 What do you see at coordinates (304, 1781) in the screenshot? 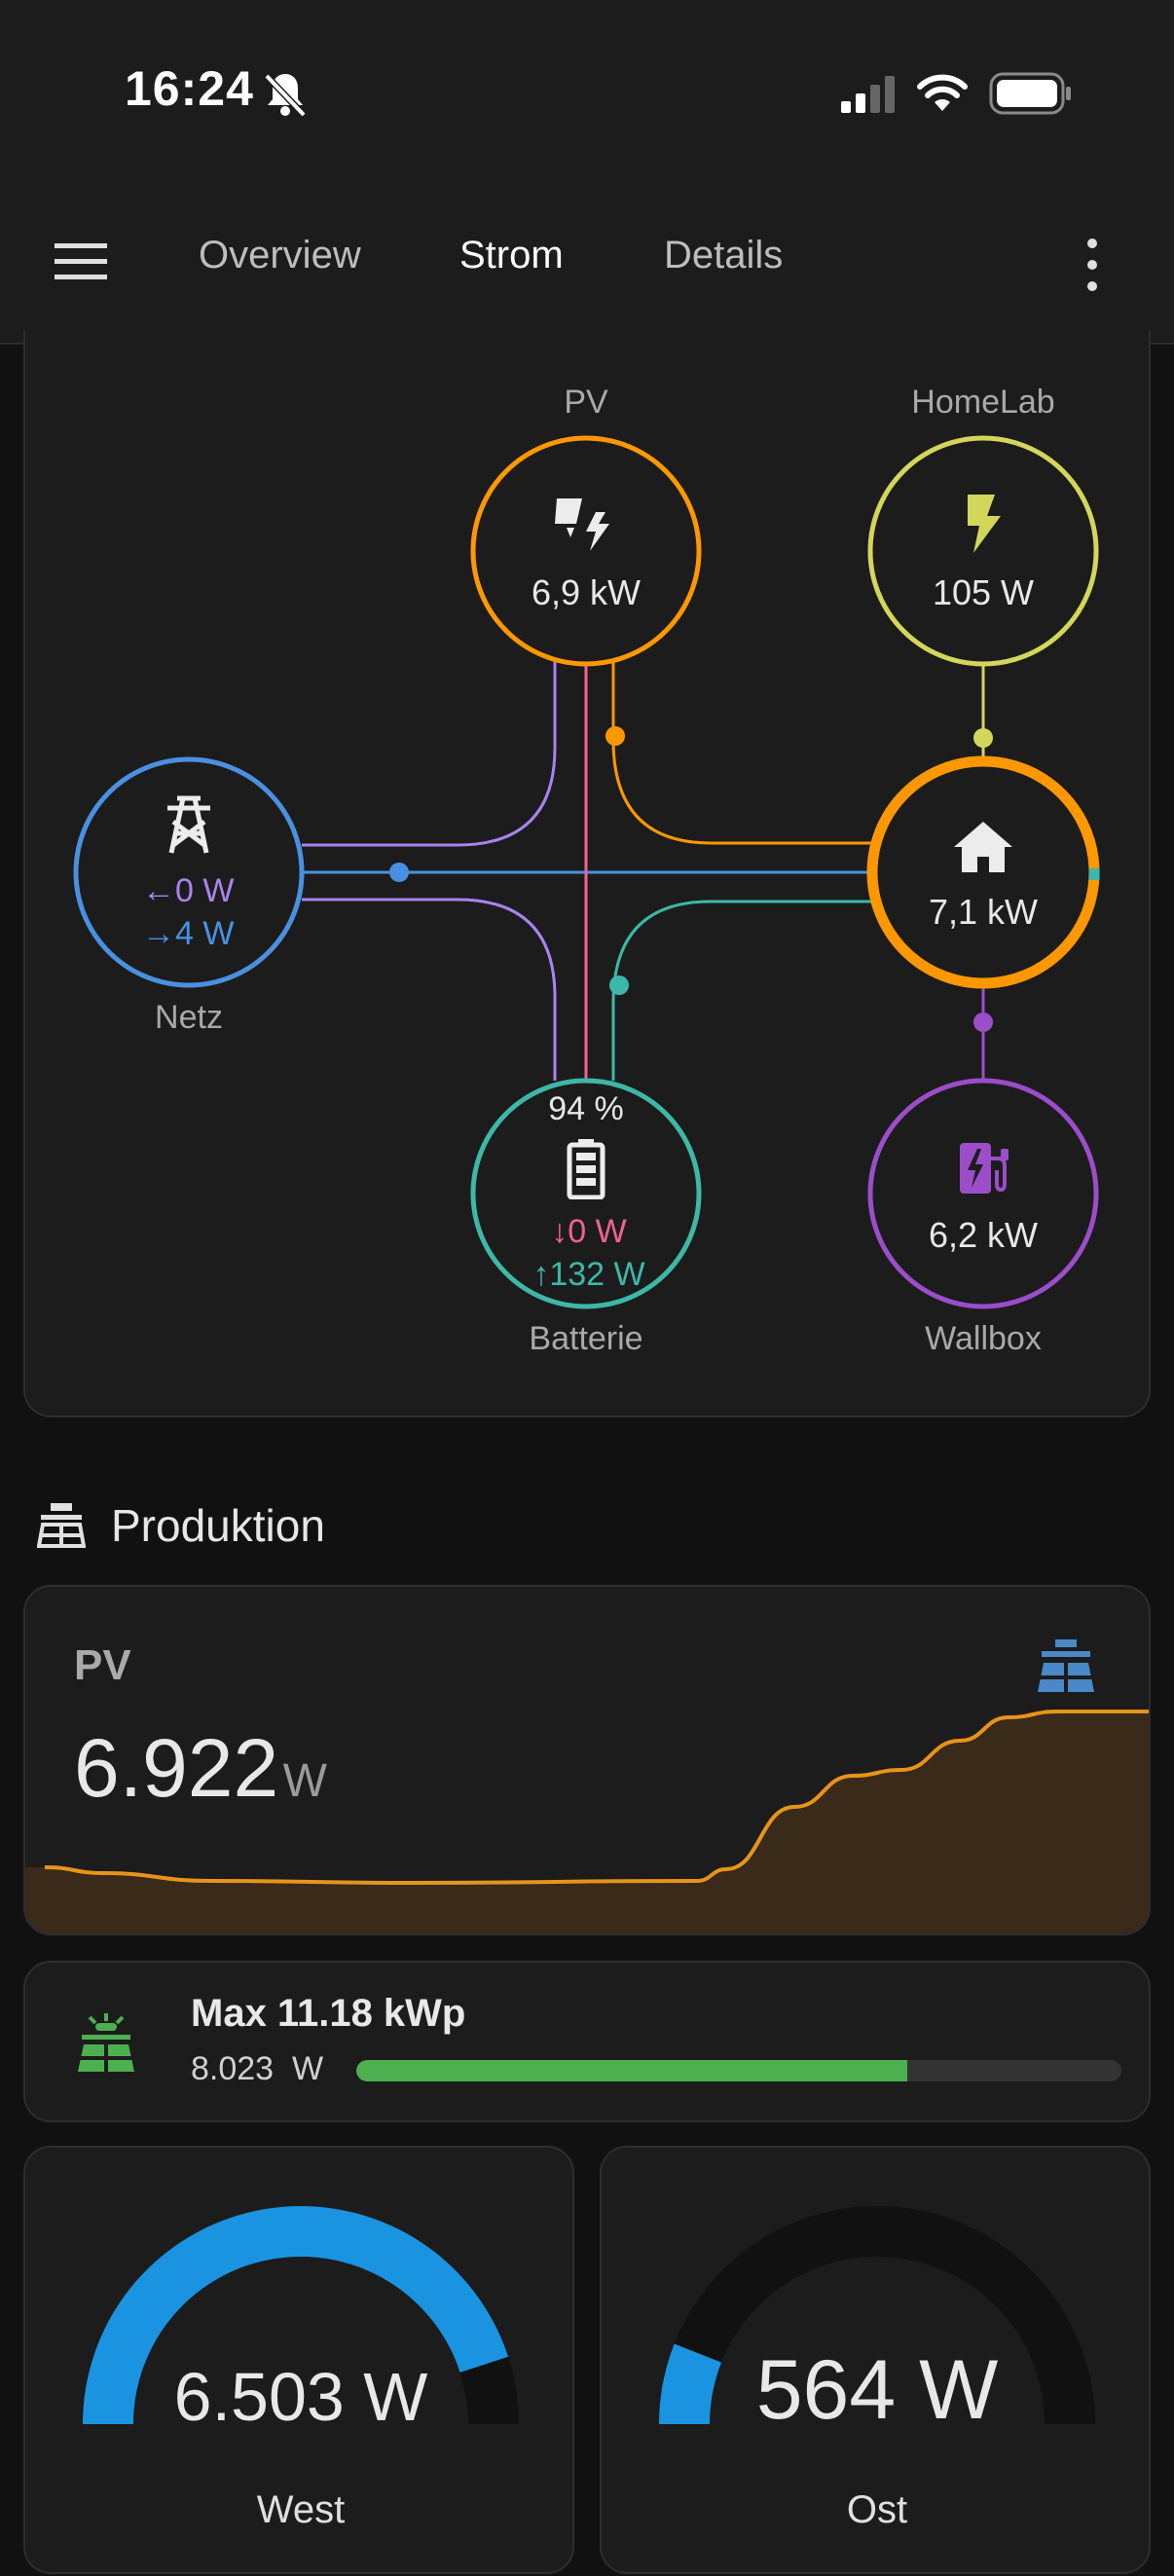
I see `pv-card-unit: W` at bounding box center [304, 1781].